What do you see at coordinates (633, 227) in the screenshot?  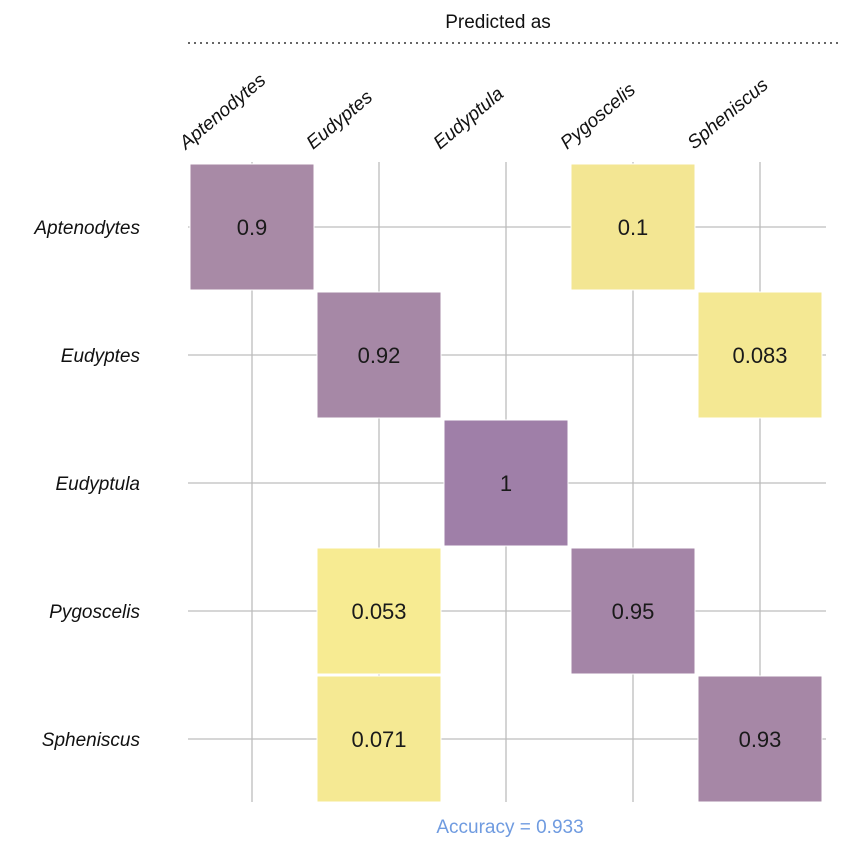 I see `cell-value-label: 0.1` at bounding box center [633, 227].